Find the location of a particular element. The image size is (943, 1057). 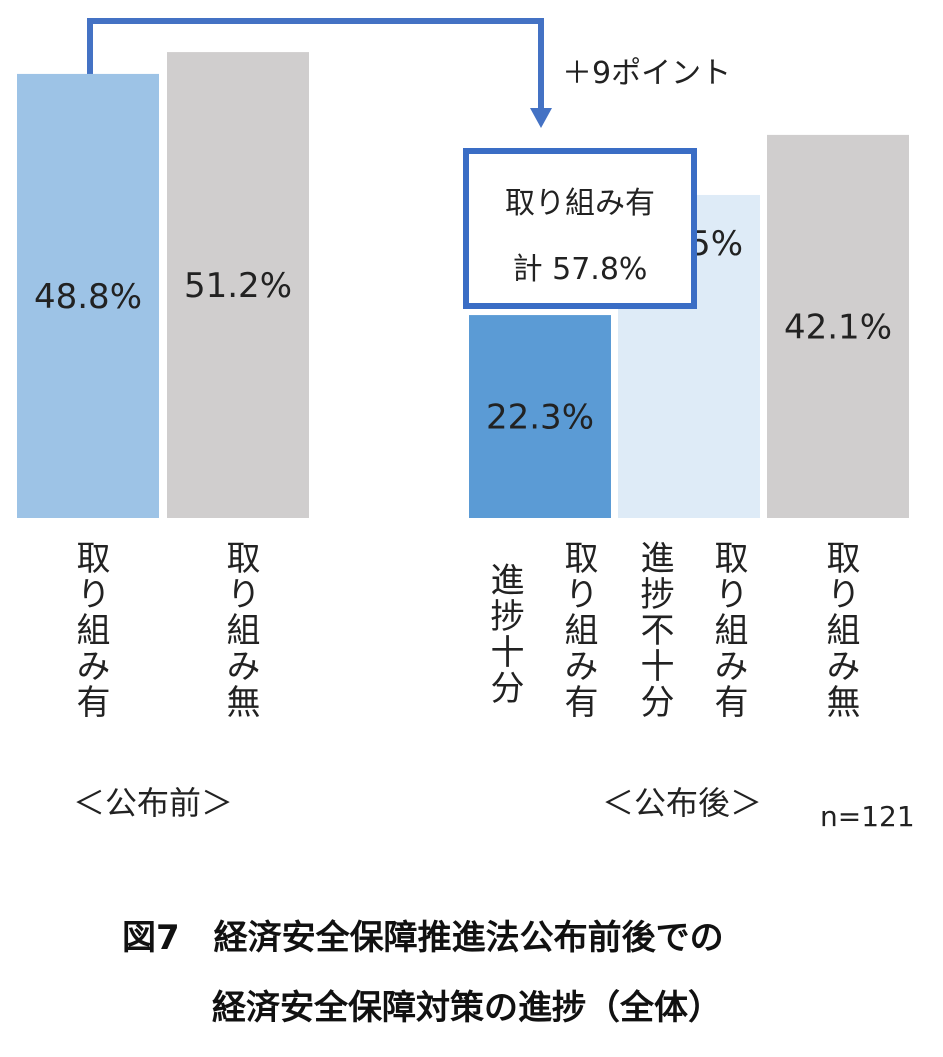

total-callout-box: 取り組み有 計 57.8% is located at coordinates (580, 228).